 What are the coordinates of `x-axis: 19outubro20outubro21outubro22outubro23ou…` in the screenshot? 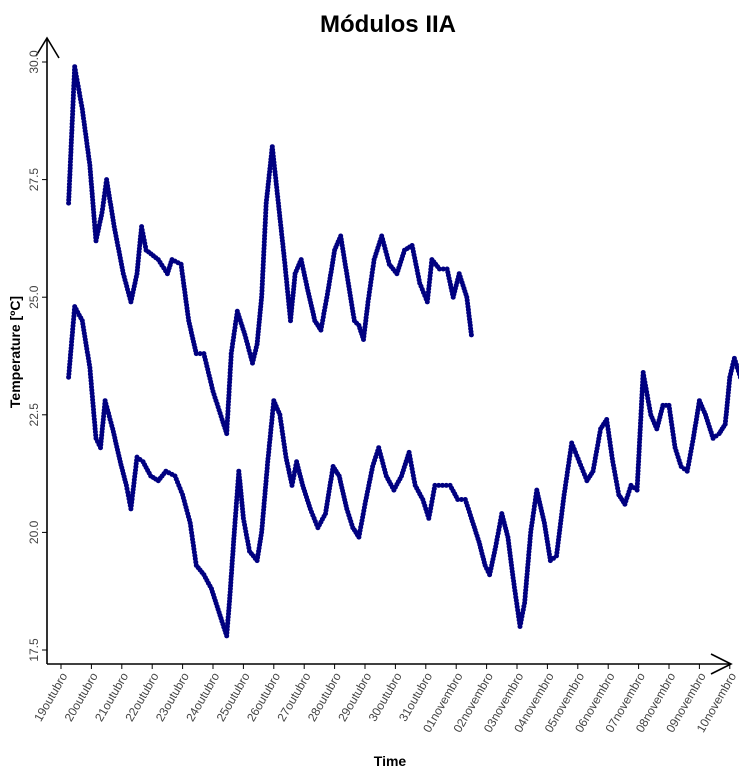 It's located at (385, 694).